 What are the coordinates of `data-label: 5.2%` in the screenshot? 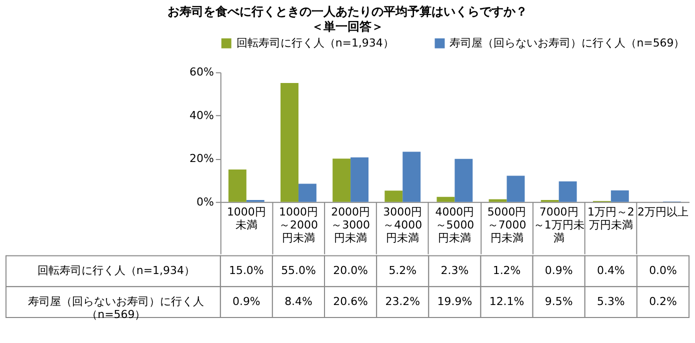 It's located at (402, 271).